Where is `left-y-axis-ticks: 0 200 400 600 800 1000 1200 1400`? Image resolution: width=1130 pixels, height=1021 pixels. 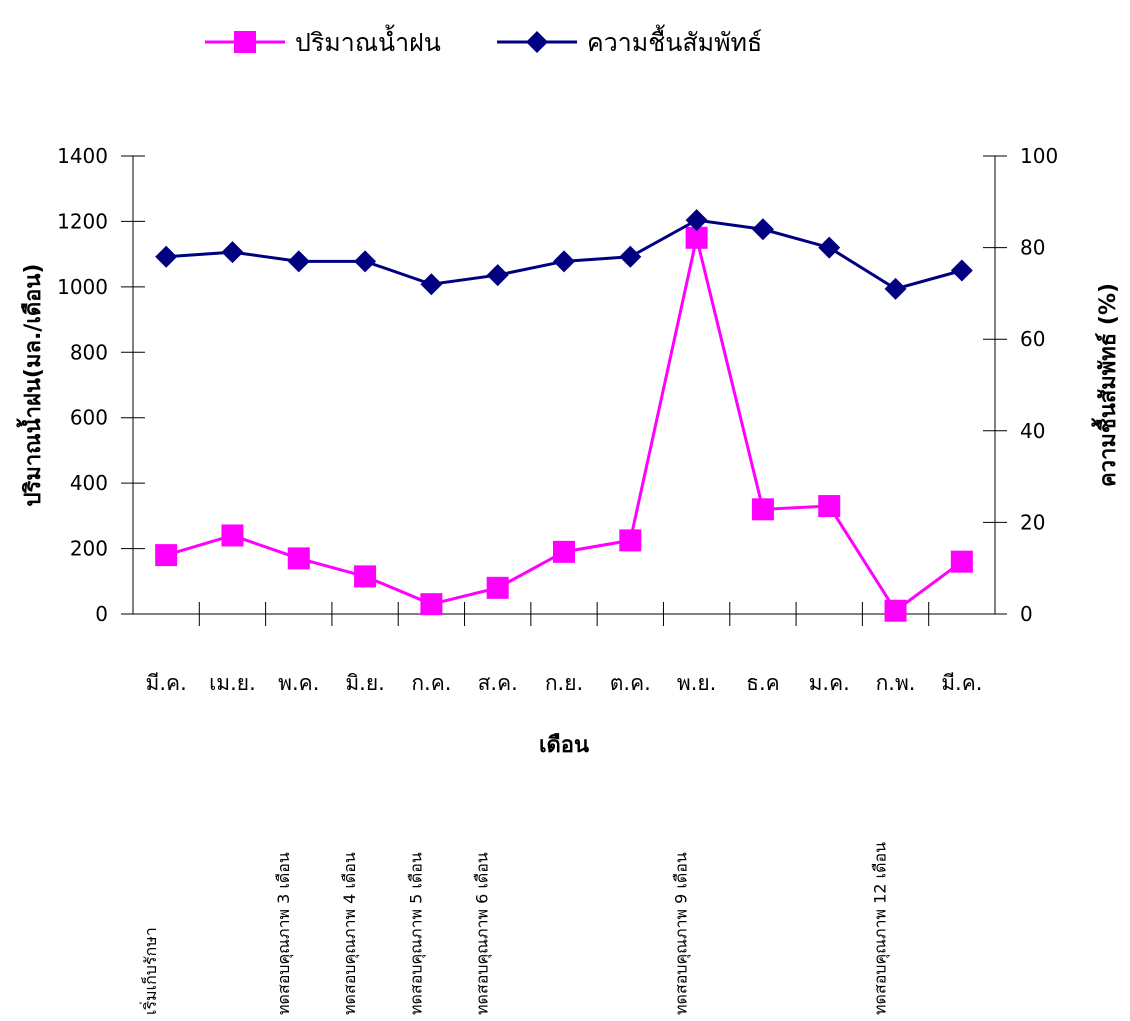
left-y-axis-ticks: 0 200 400 600 800 1000 1200 1400 is located at coordinates (101, 385).